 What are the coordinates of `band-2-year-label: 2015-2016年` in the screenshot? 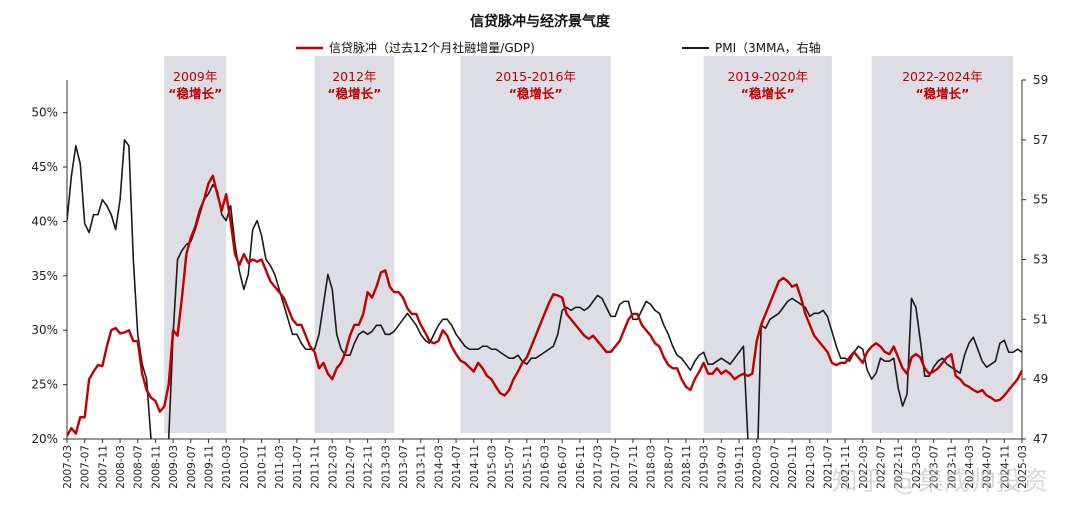 It's located at (535, 76).